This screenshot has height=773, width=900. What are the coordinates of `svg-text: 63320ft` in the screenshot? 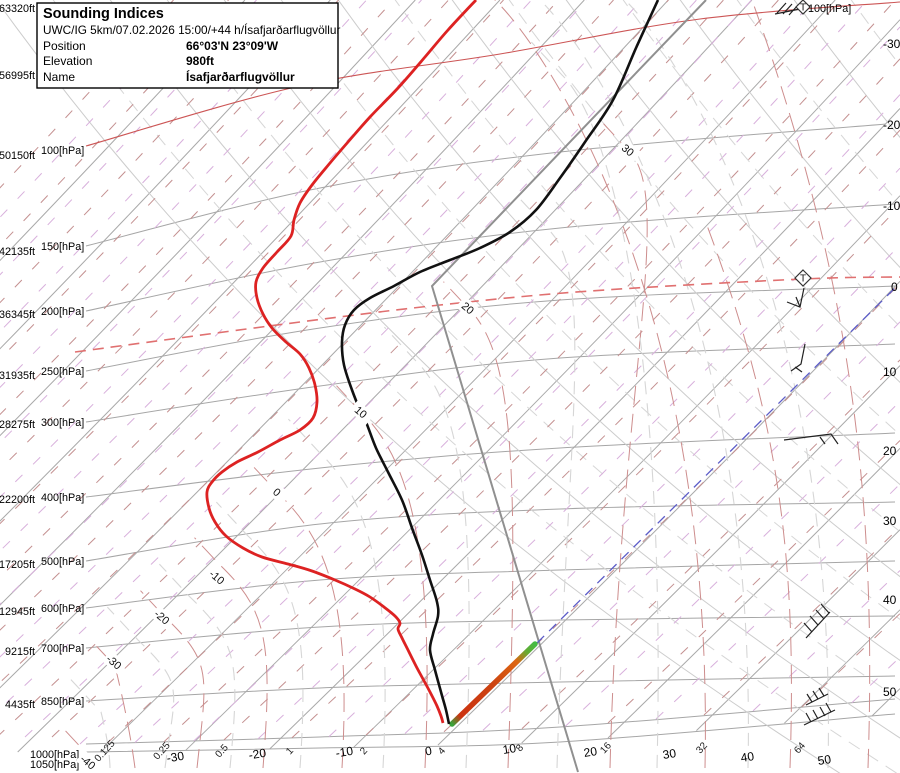 It's located at (17, 9).